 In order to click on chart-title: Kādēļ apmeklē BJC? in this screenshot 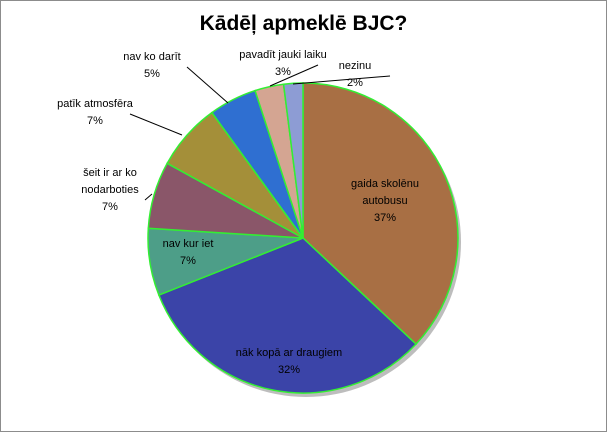, I will do `click(303, 23)`.